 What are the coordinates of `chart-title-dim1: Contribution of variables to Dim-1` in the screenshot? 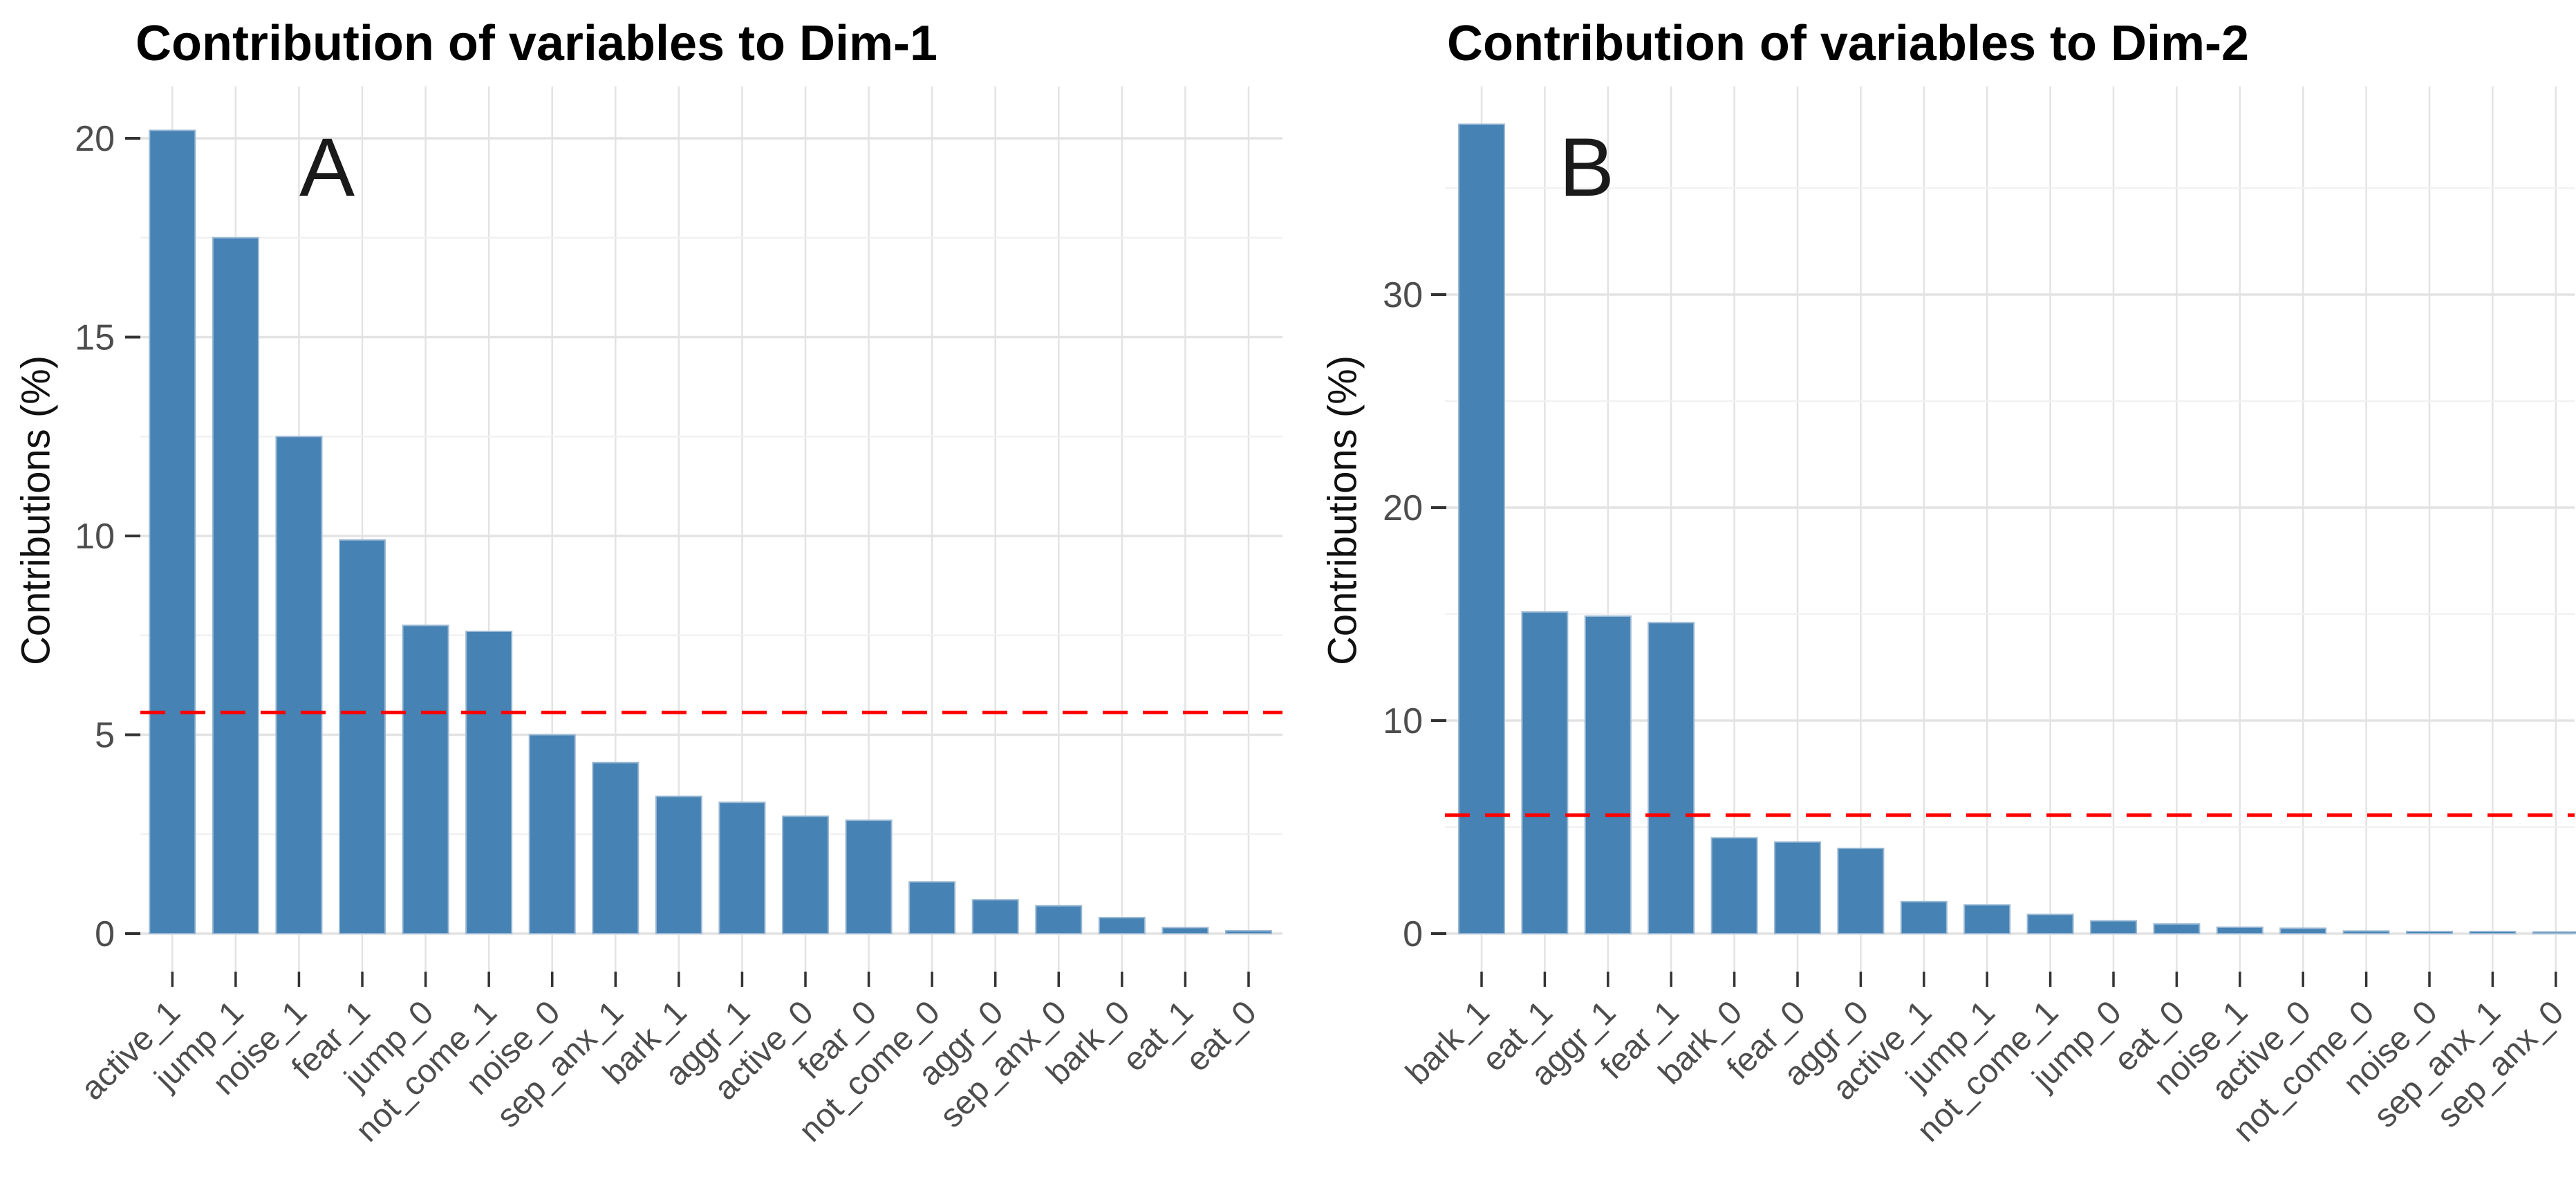 It's located at (537, 43).